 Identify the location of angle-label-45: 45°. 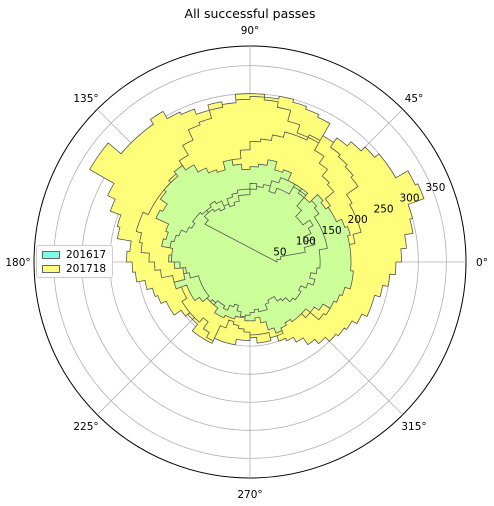
(414, 99).